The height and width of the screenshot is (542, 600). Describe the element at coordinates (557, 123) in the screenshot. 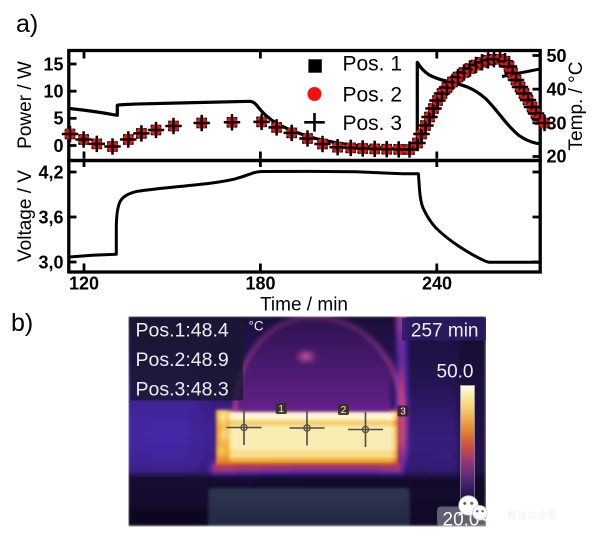

I see `svg-text: 30` at that location.